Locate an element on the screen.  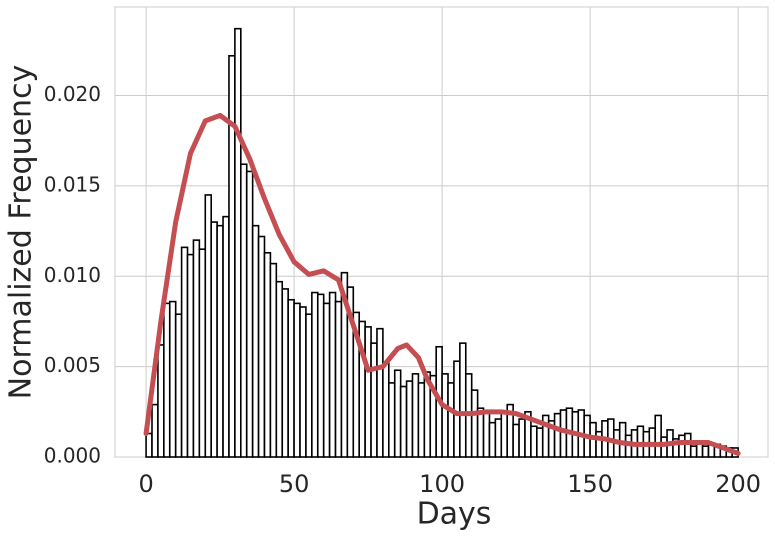
x-tick-label: 0 is located at coordinates (145, 484).